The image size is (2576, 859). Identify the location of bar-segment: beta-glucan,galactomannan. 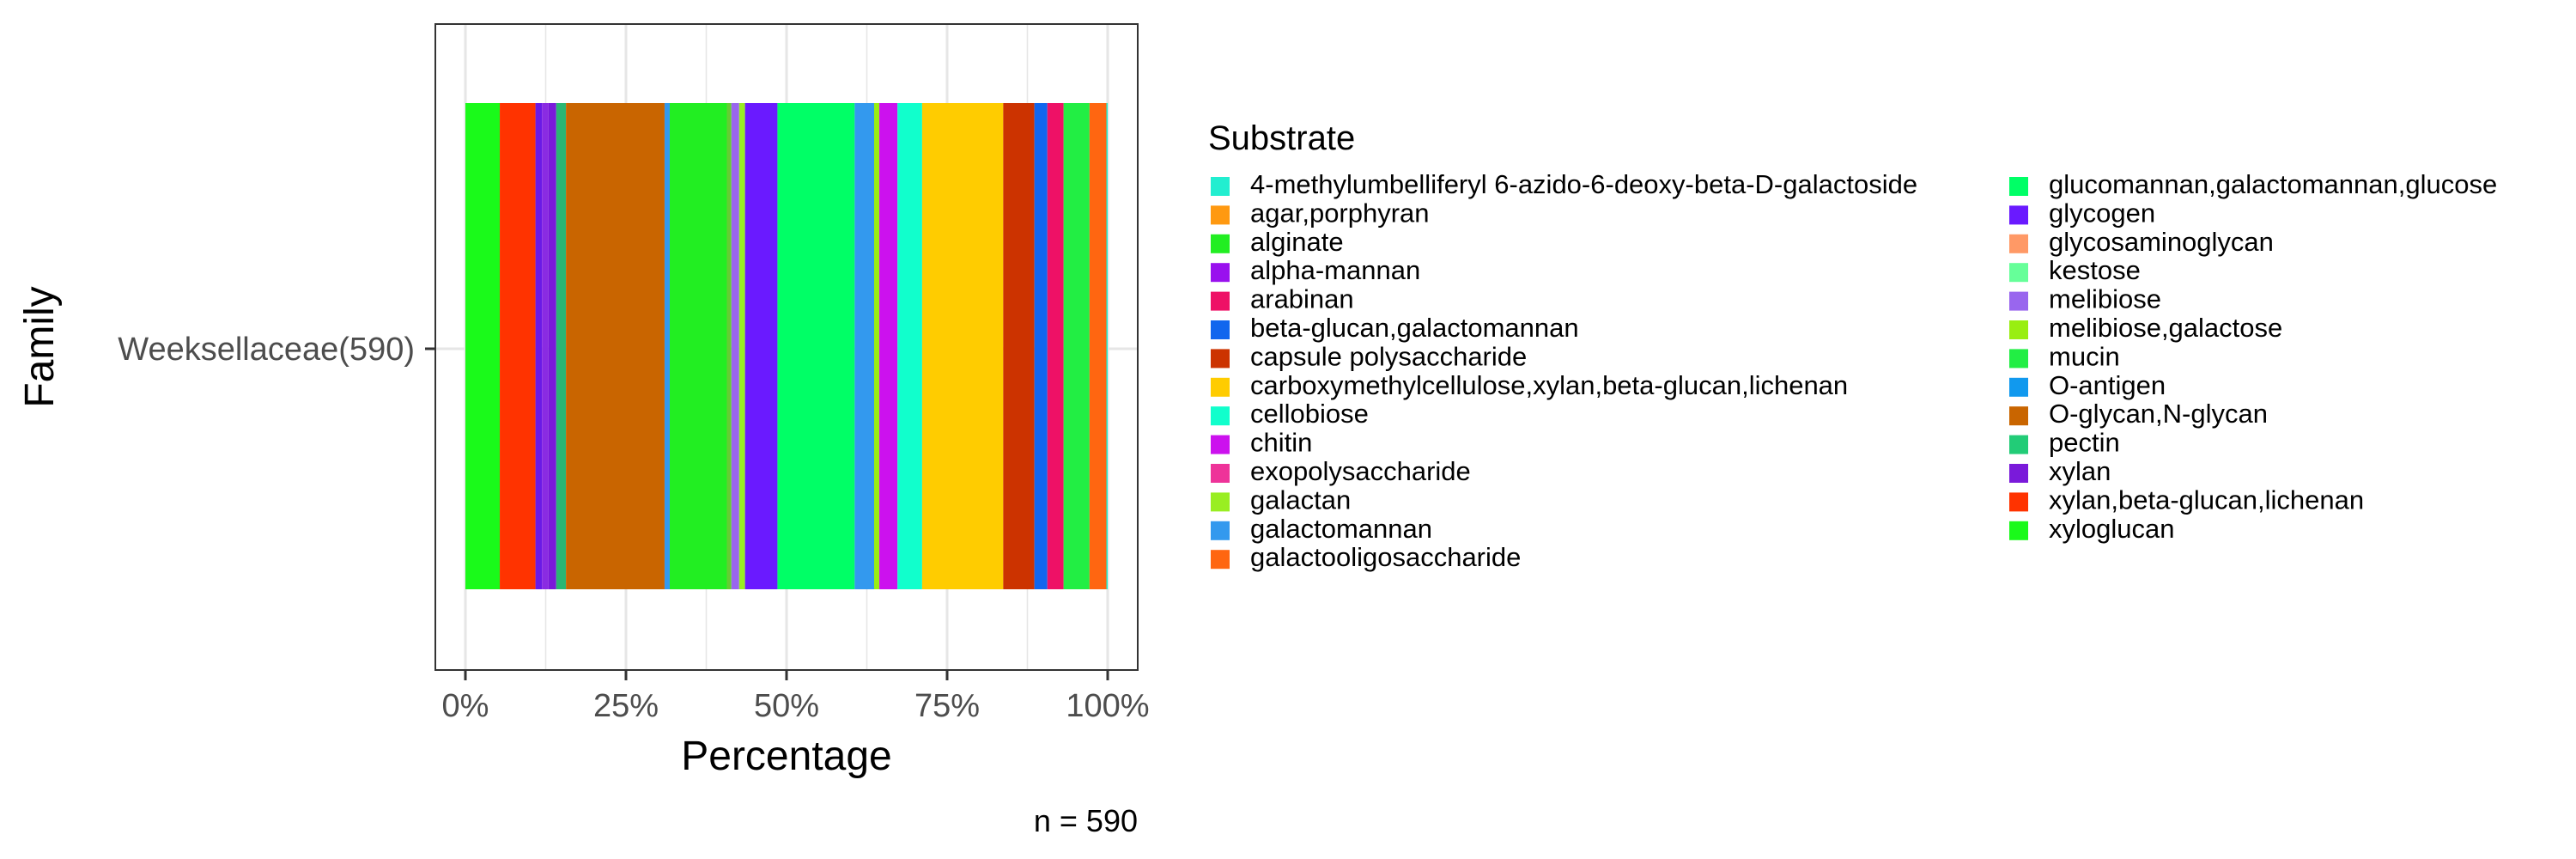
(1041, 346).